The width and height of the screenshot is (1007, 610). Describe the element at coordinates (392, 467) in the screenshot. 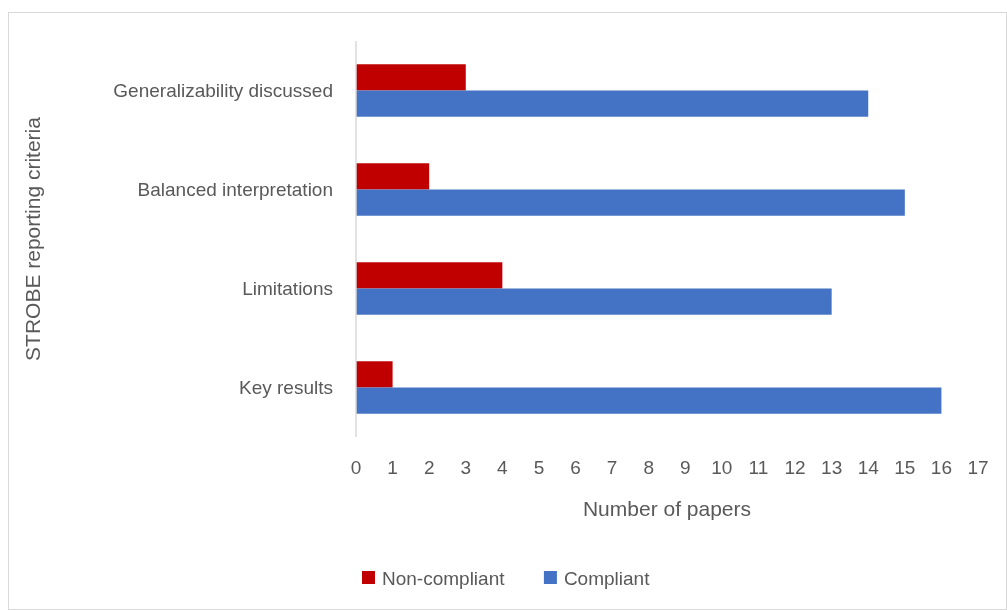

I see `x-tick-label: 1` at that location.